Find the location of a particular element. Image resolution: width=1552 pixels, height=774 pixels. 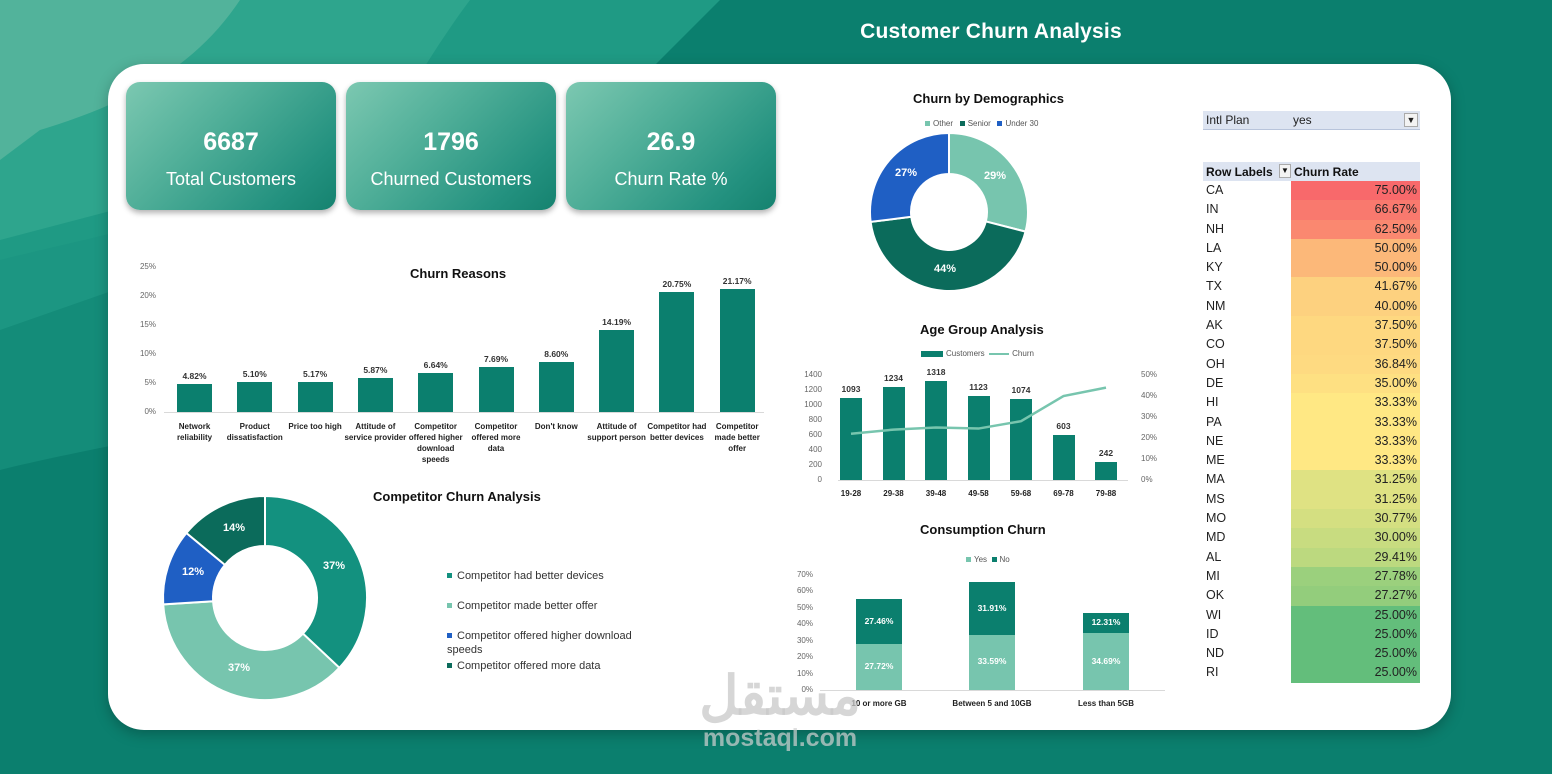

kpi-churn-rate: 26.9 Churn Rate % is located at coordinates (671, 146).